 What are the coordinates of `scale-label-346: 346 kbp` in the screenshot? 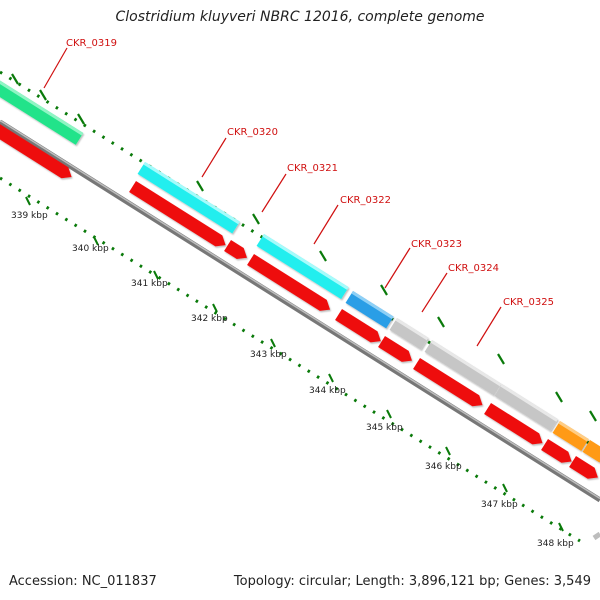 It's located at (443, 467).